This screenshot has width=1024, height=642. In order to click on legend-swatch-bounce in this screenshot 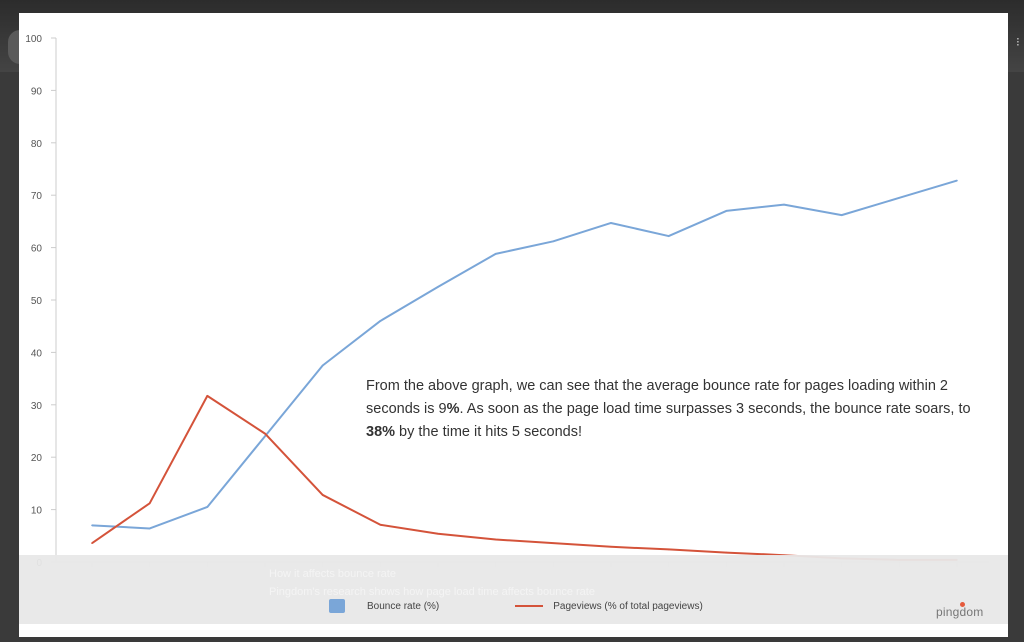, I will do `click(337, 606)`.